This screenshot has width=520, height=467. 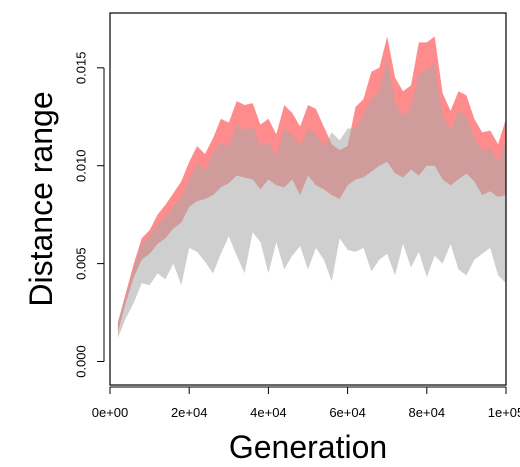 What do you see at coordinates (308, 447) in the screenshot?
I see `x-axis-title: Generation` at bounding box center [308, 447].